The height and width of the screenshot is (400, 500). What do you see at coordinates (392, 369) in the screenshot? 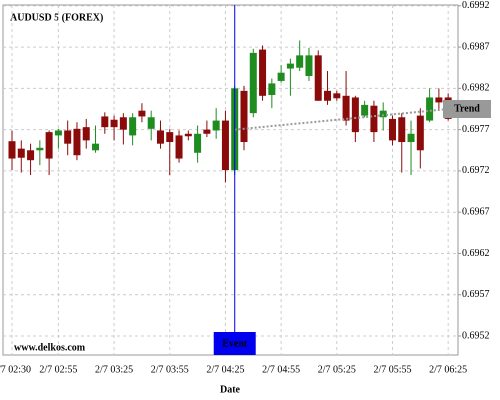
I see `x-tick-label: 2/7 05:55` at bounding box center [392, 369].